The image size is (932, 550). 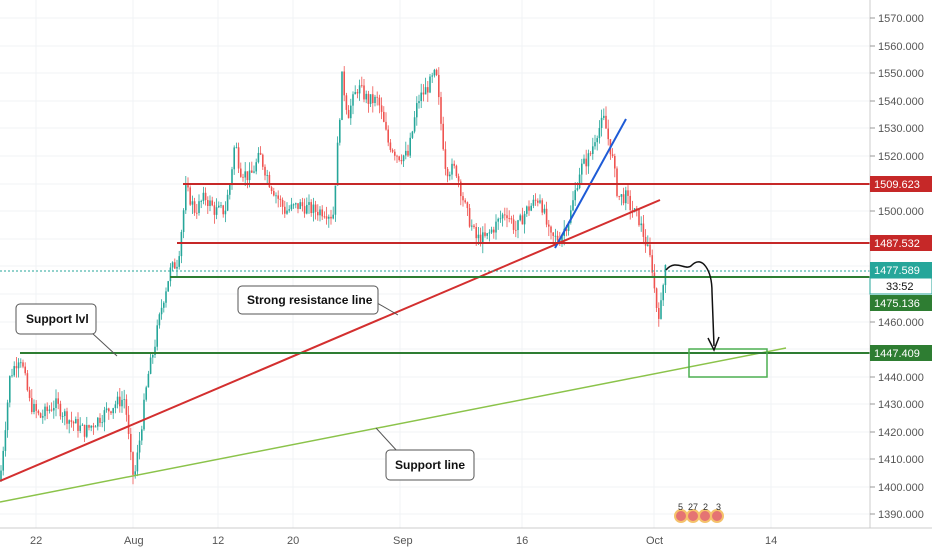 I want to click on callout-label-support-lvl: Support lvl, so click(x=57, y=319).